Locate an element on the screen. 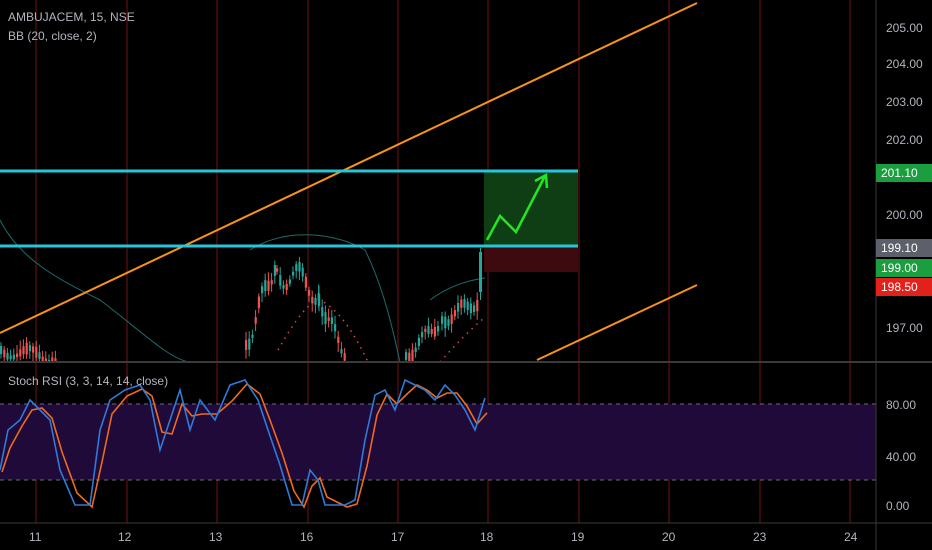  symbol-legend: AMBUJACEM, 15, NSE is located at coordinates (71, 17).